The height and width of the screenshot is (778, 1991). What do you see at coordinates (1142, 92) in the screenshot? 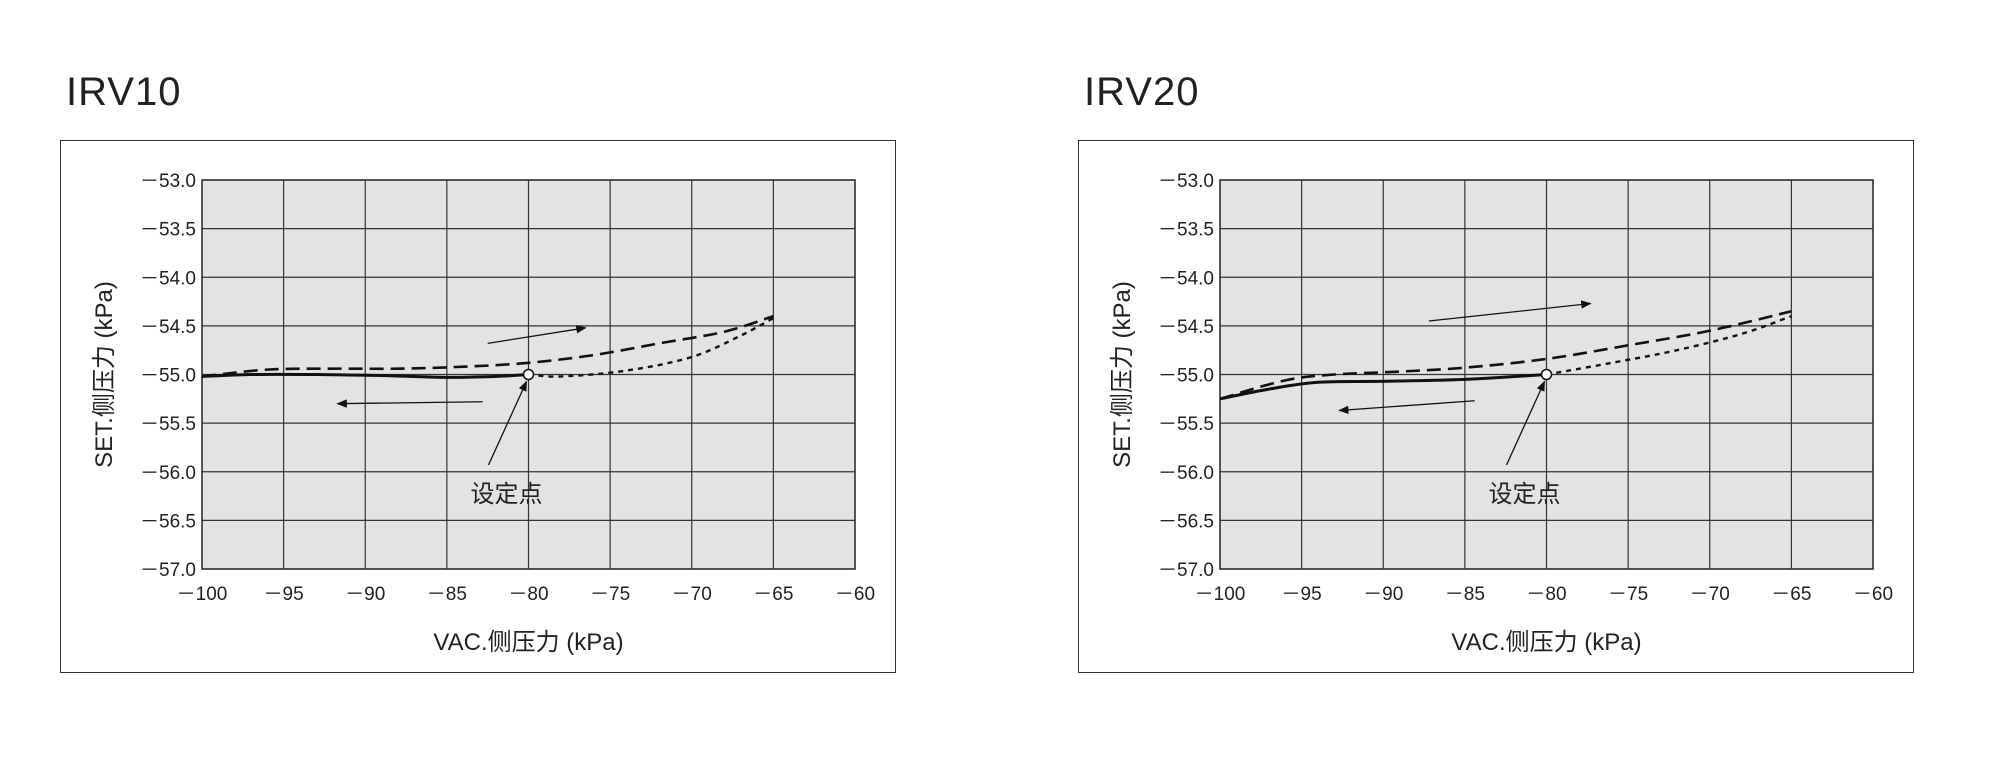
I see `chart-title: IRV20` at bounding box center [1142, 92].